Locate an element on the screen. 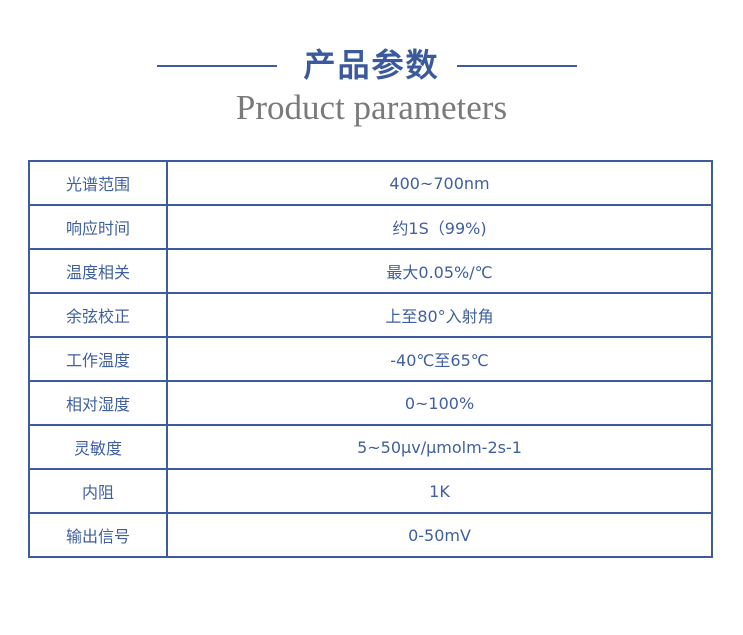 The image size is (743, 635). title-divider-right is located at coordinates (517, 66).